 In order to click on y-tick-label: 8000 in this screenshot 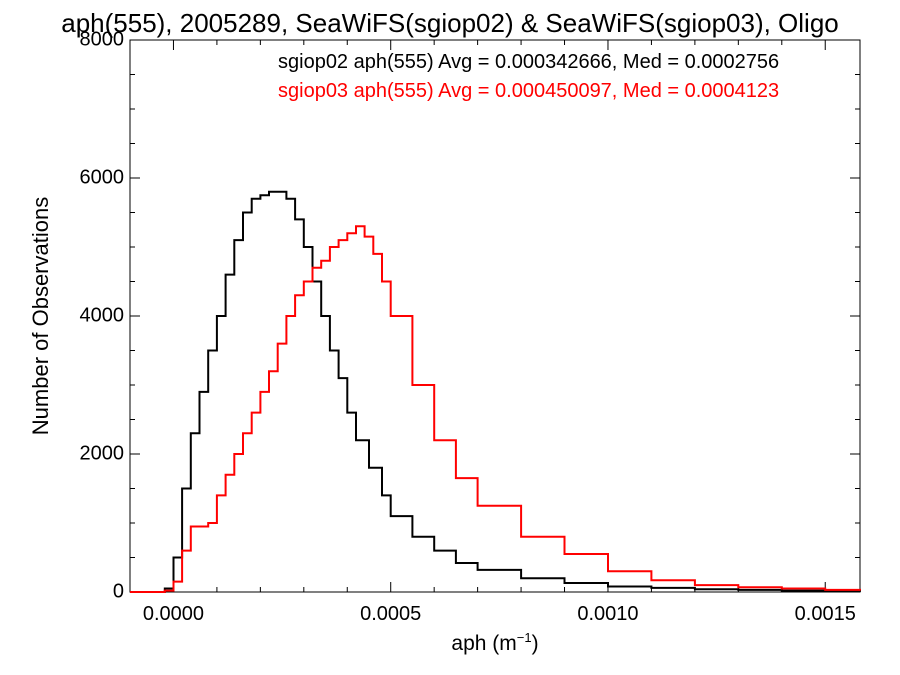, I will do `click(102, 39)`.